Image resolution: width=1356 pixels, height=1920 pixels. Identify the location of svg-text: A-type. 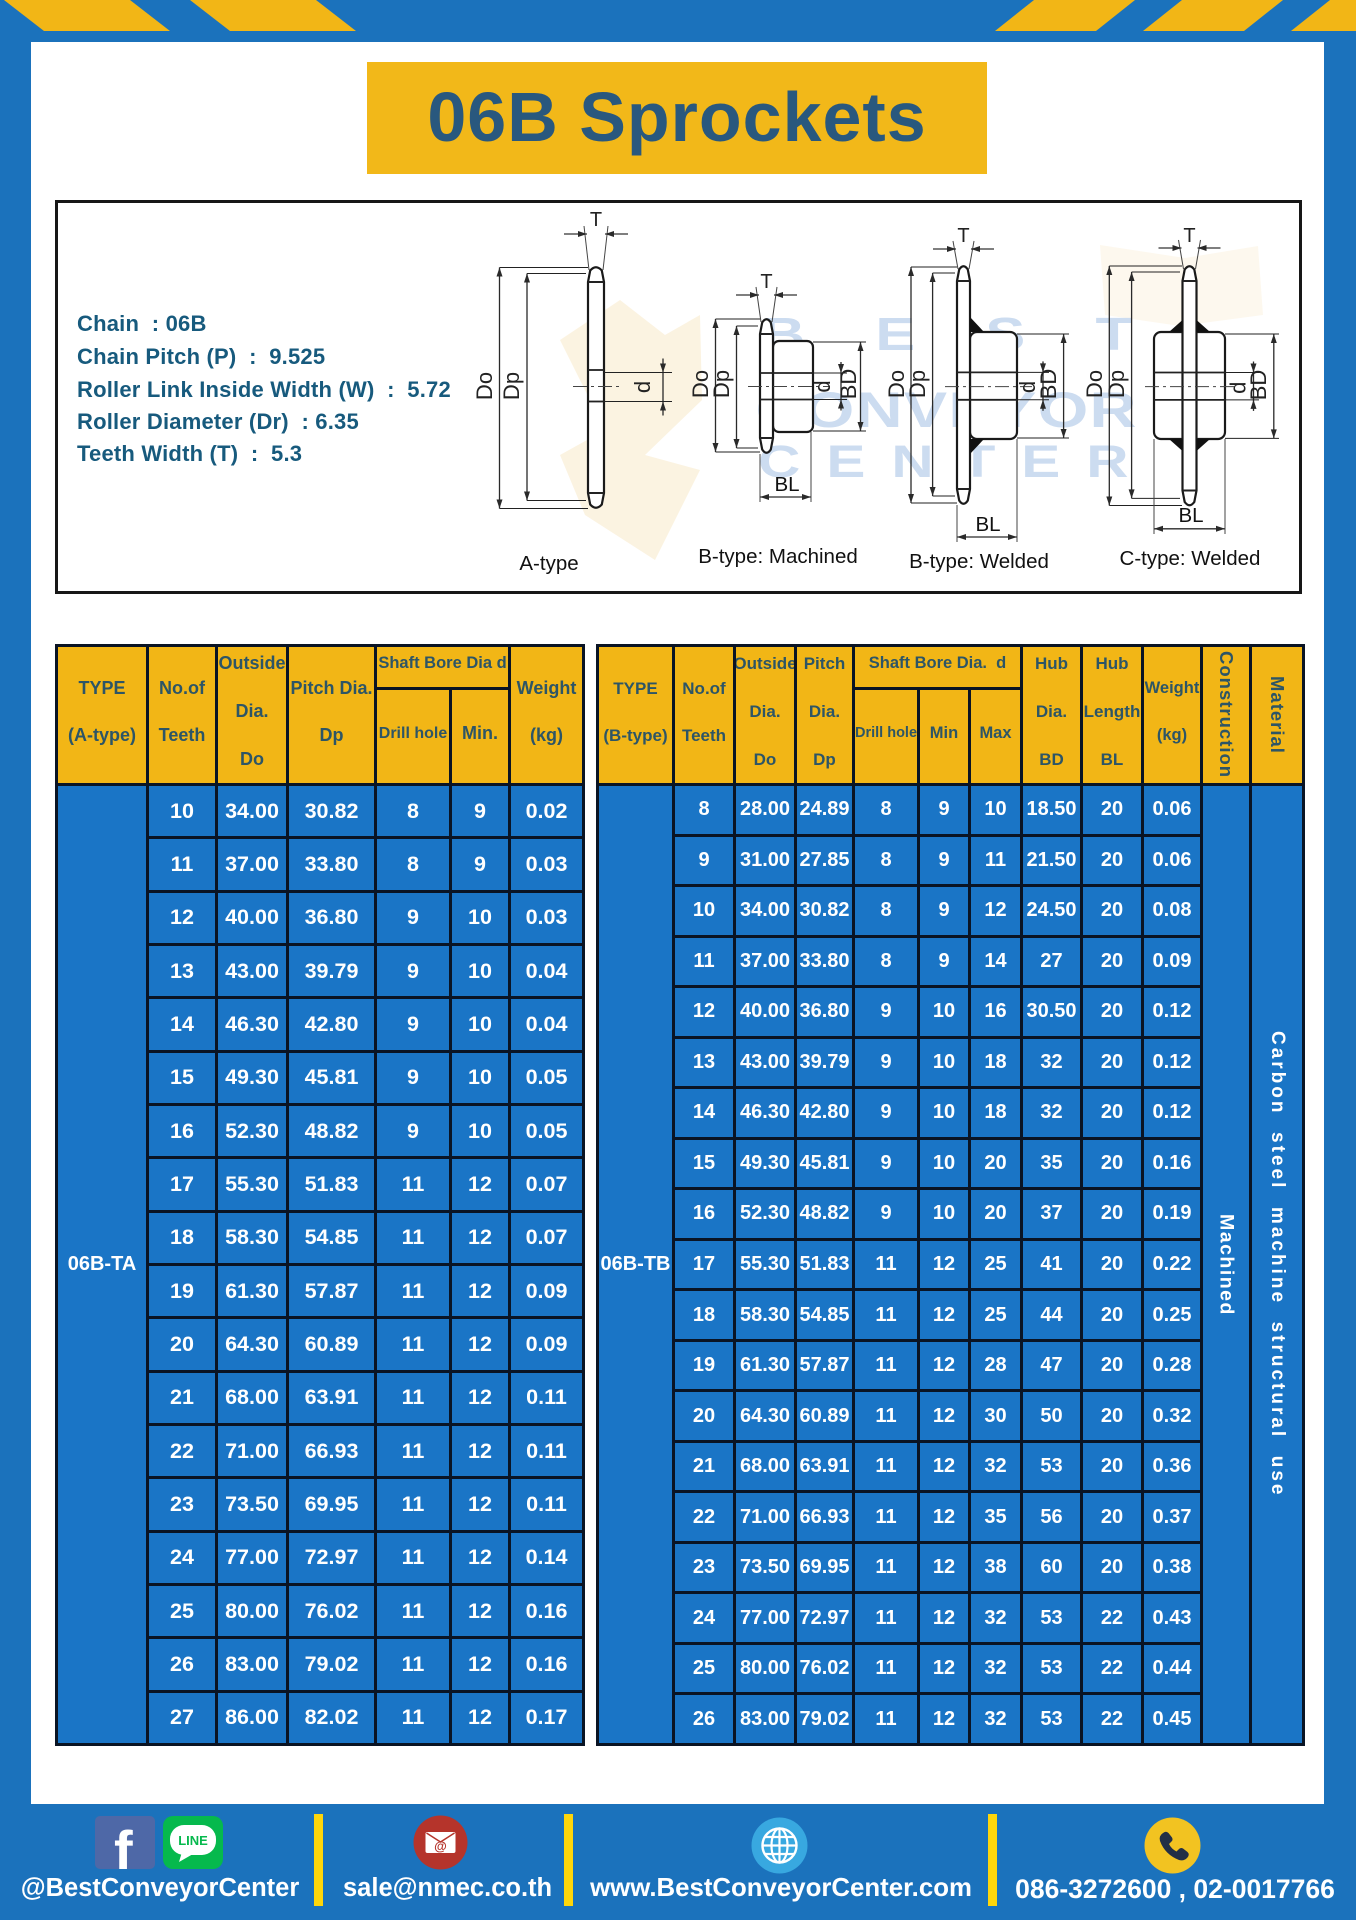
(548, 563).